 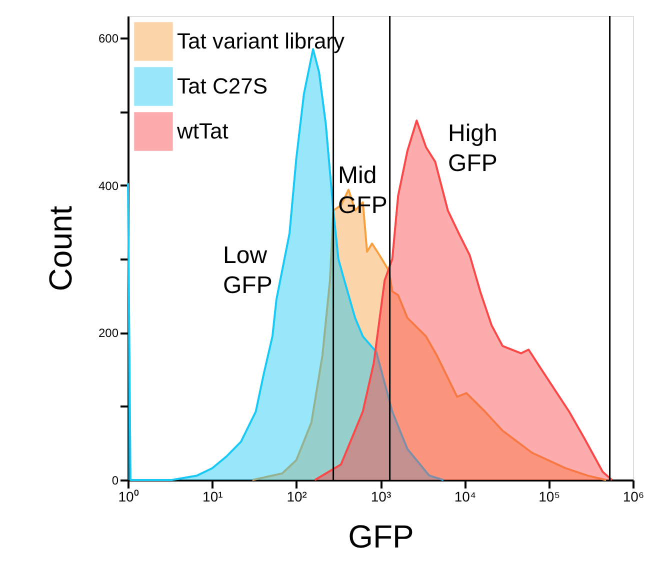 I want to click on x-tick-label: 10¹, so click(x=213, y=496).